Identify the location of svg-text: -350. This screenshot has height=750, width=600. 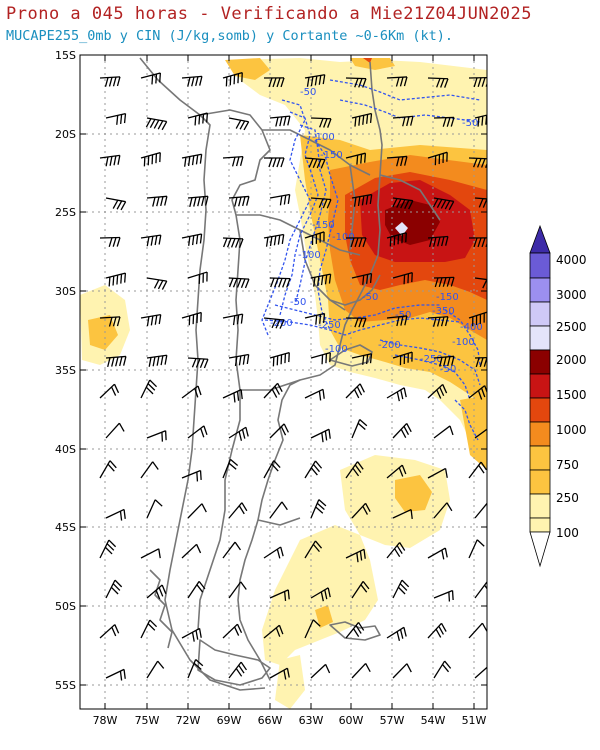
(443, 311).